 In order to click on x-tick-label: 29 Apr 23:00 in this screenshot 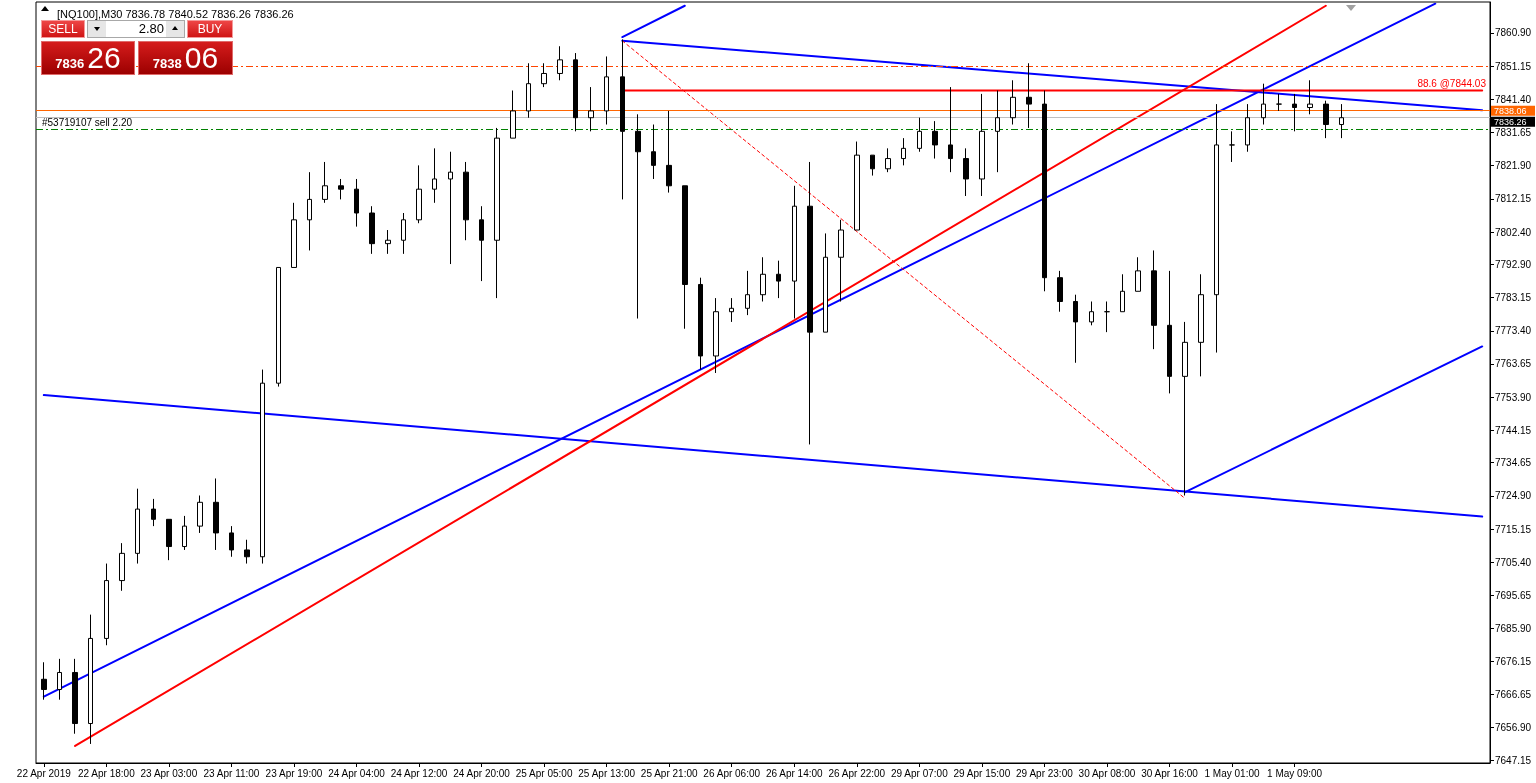, I will do `click(1045, 773)`.